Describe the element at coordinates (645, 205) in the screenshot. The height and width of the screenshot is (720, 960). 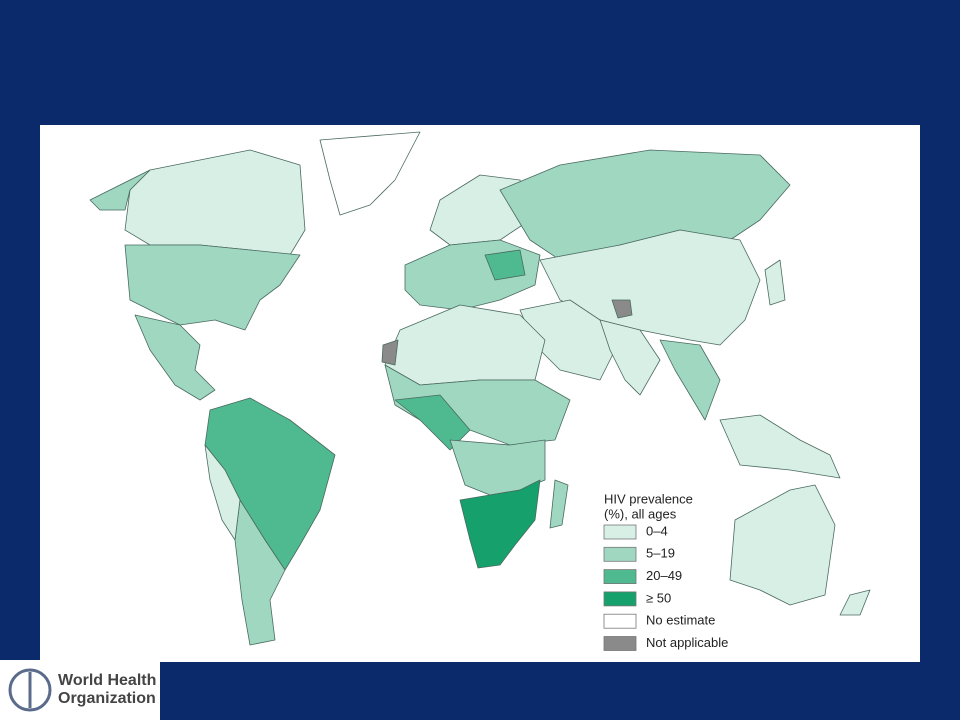
I see `russia` at that location.